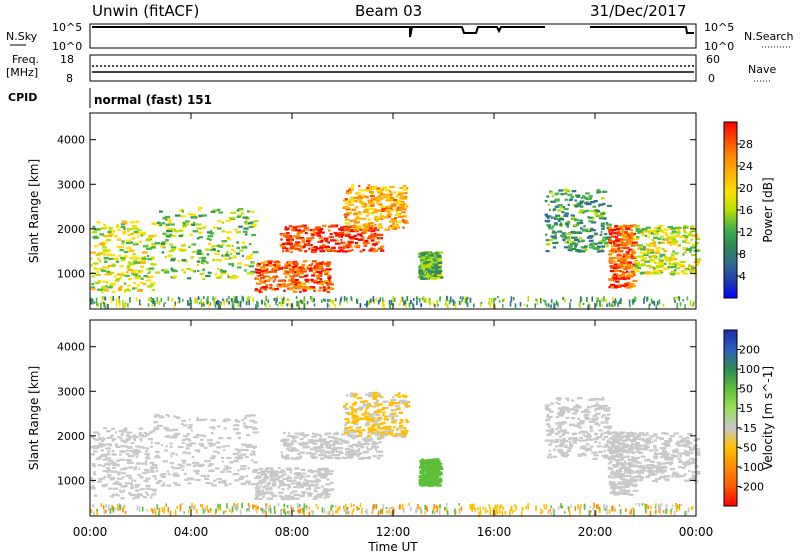  Describe the element at coordinates (71, 184) in the screenshot. I see `y-tick-label: 3000` at that location.